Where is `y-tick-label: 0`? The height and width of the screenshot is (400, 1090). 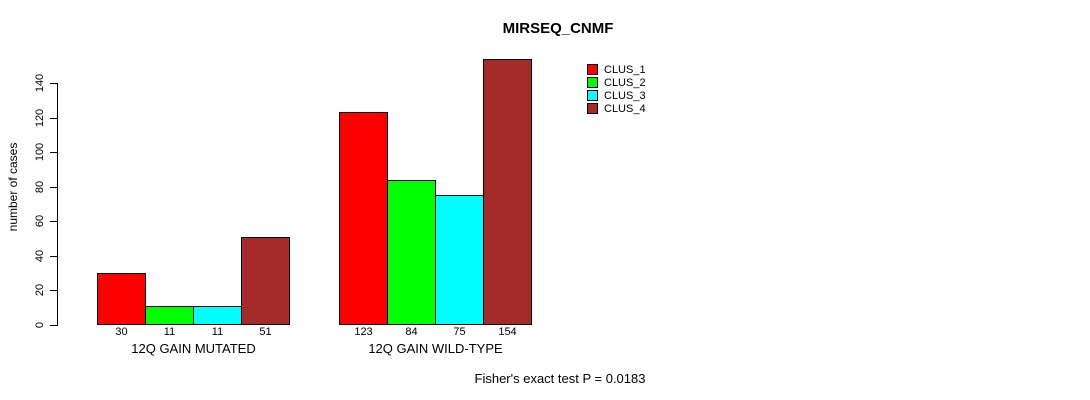 y-tick-label: 0 is located at coordinates (40, 325).